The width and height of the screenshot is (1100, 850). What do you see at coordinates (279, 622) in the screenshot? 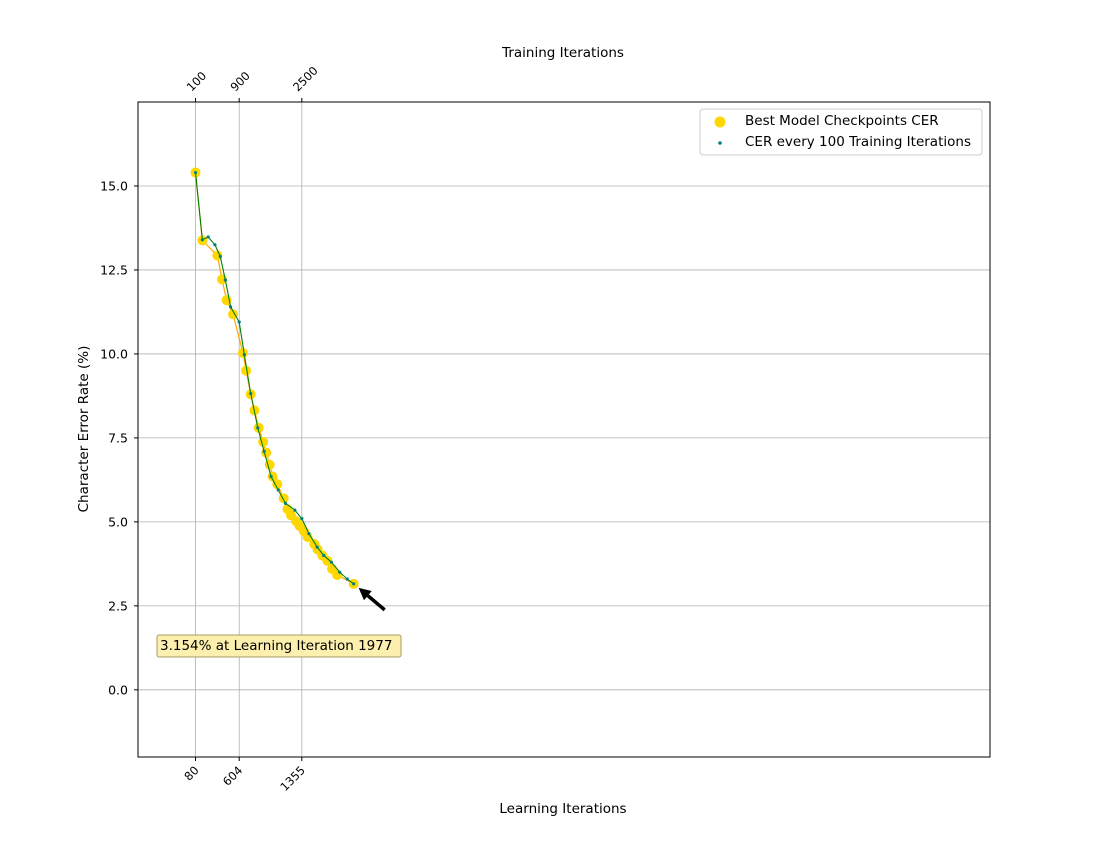
I see `annotation: 3.154% at Learning Iteration 1977` at bounding box center [279, 622].